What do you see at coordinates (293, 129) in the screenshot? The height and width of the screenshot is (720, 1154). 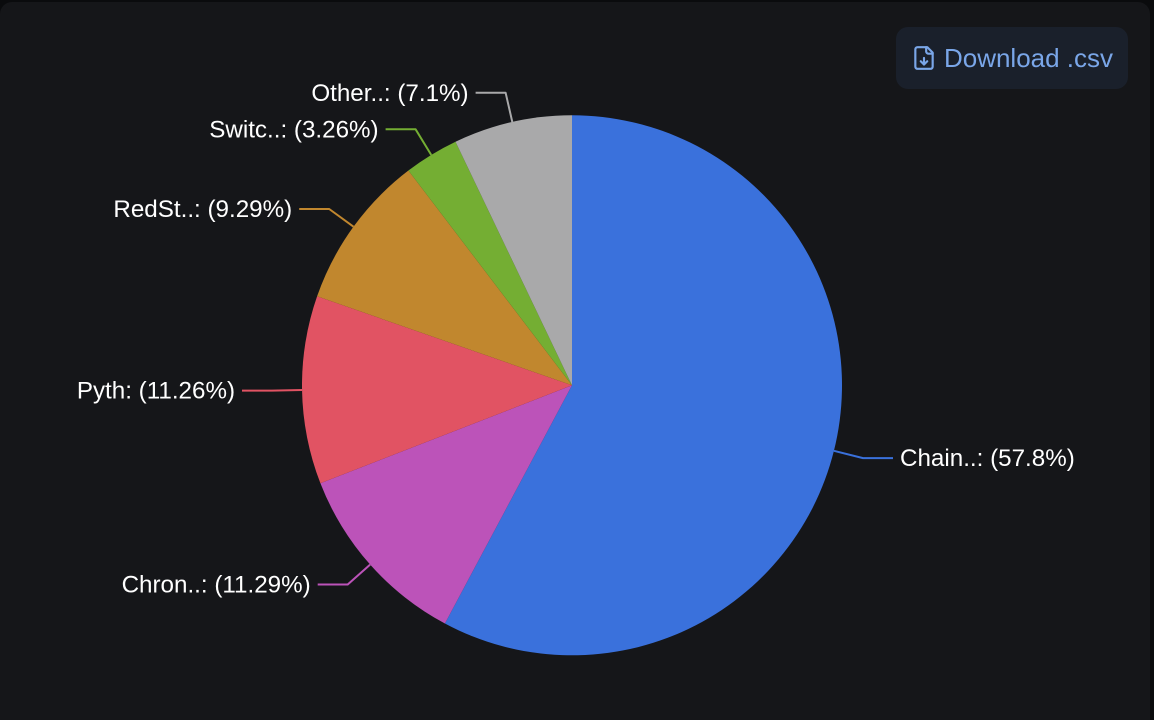 I see `svg-text: Switc..: (3.26%)` at bounding box center [293, 129].